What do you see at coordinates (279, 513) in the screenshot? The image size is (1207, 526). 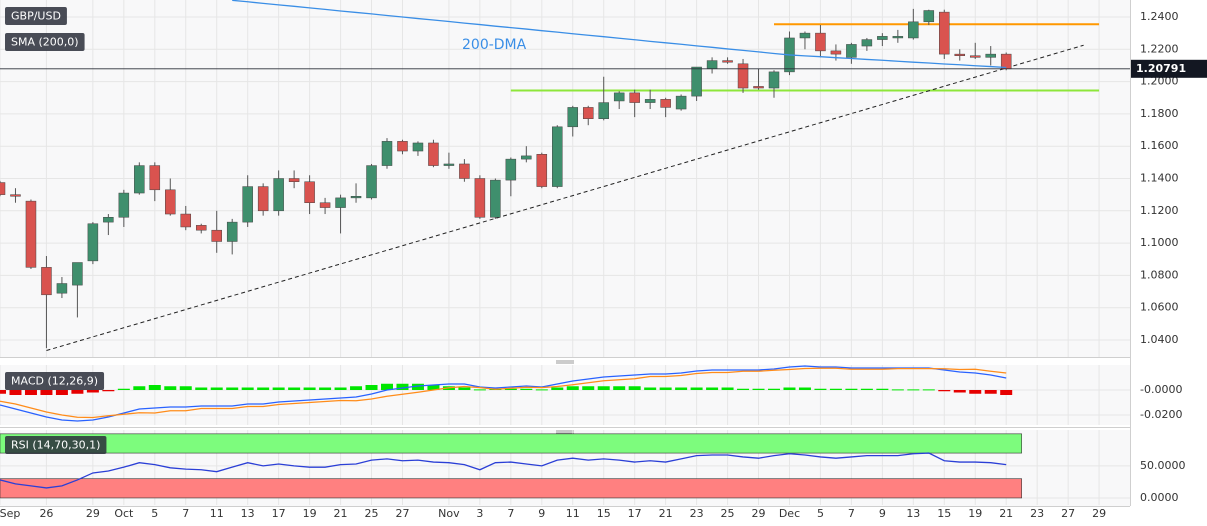 I see `x-tick-label: 17` at bounding box center [279, 513].